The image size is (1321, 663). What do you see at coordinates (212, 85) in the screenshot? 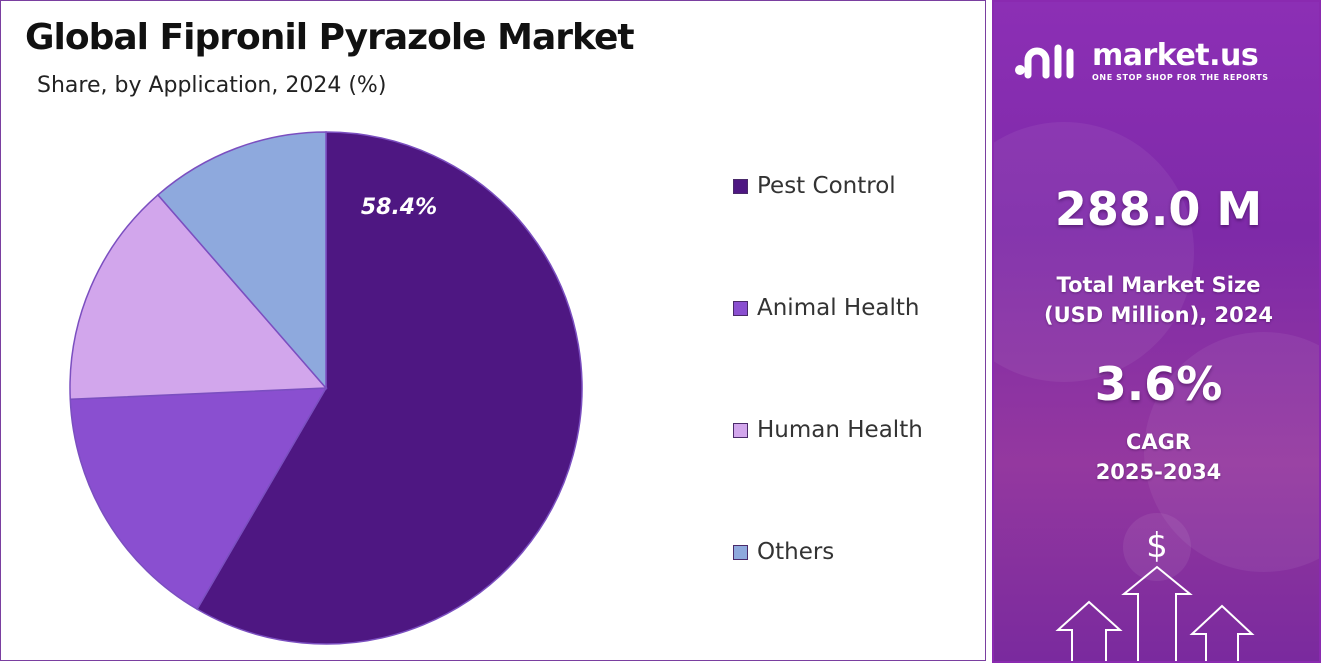
I see `chart-subtitle: Share, by Application, 2024 (%)` at bounding box center [212, 85].